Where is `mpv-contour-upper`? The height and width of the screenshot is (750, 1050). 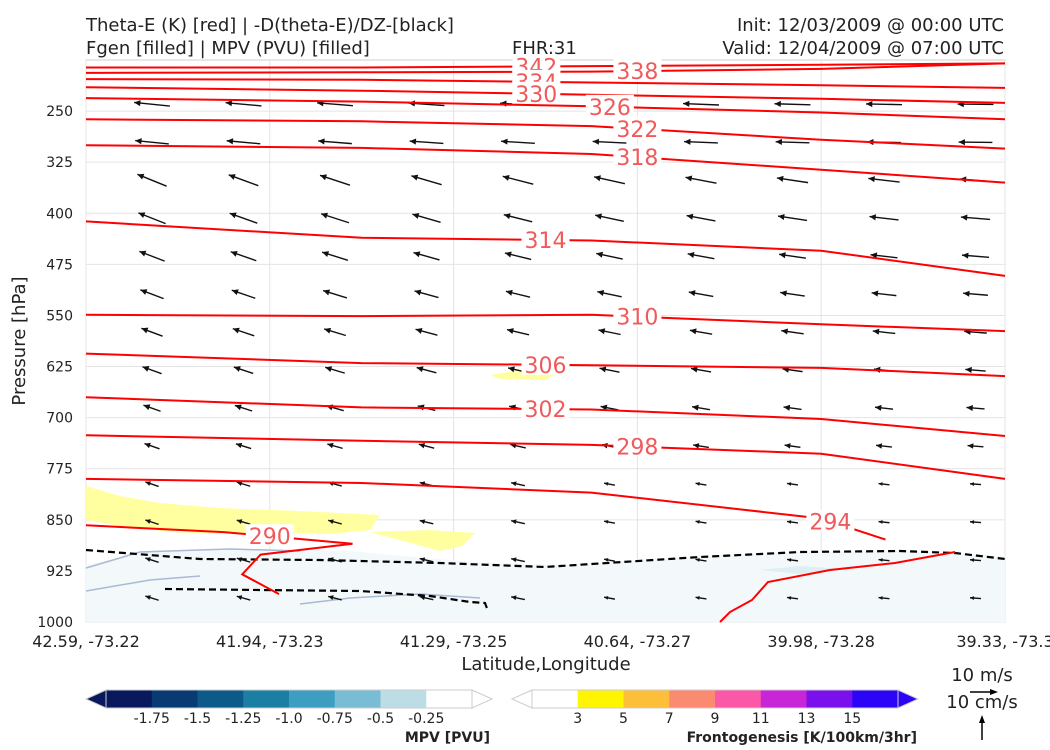 mpv-contour-upper is located at coordinates (193, 558).